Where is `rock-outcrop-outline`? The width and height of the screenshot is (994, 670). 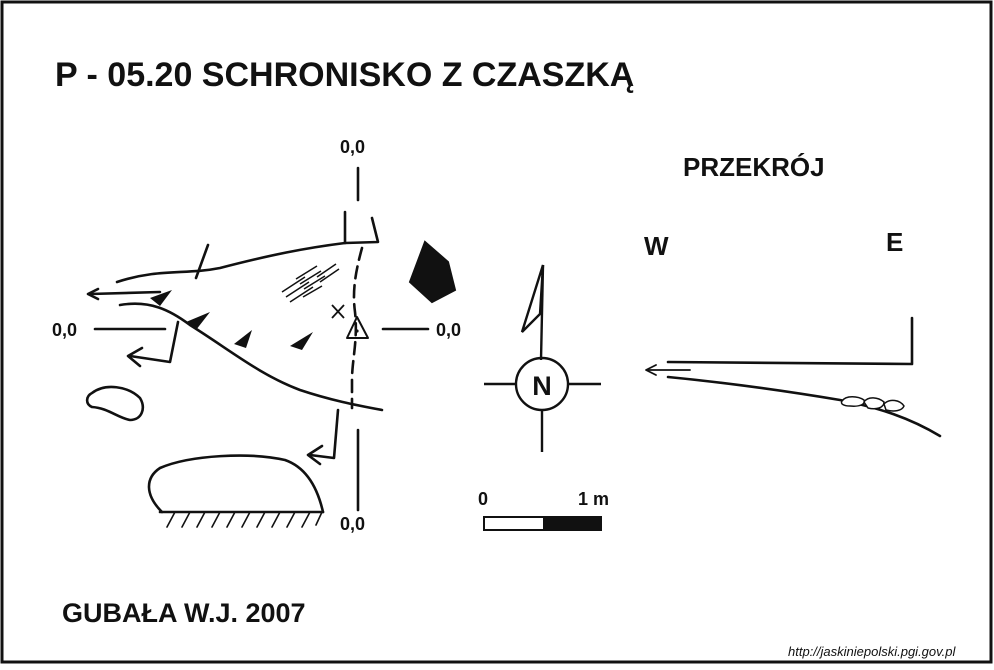
rock-outcrop-outline is located at coordinates (236, 484).